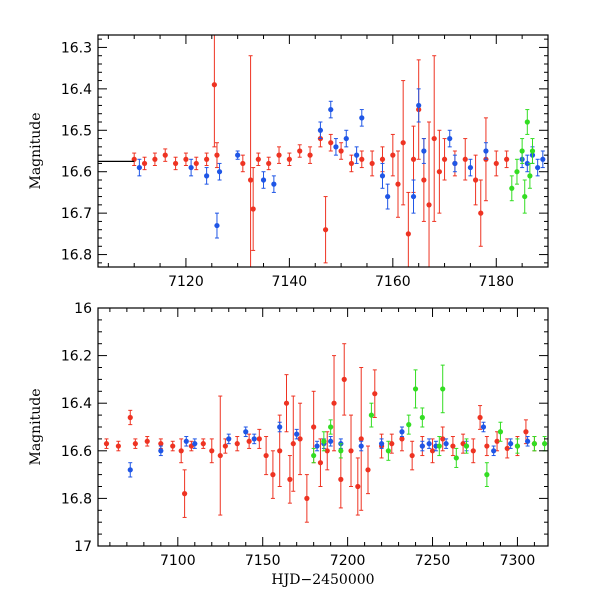  I want to click on top-y-tick-label: 16.3, so click(76, 48).